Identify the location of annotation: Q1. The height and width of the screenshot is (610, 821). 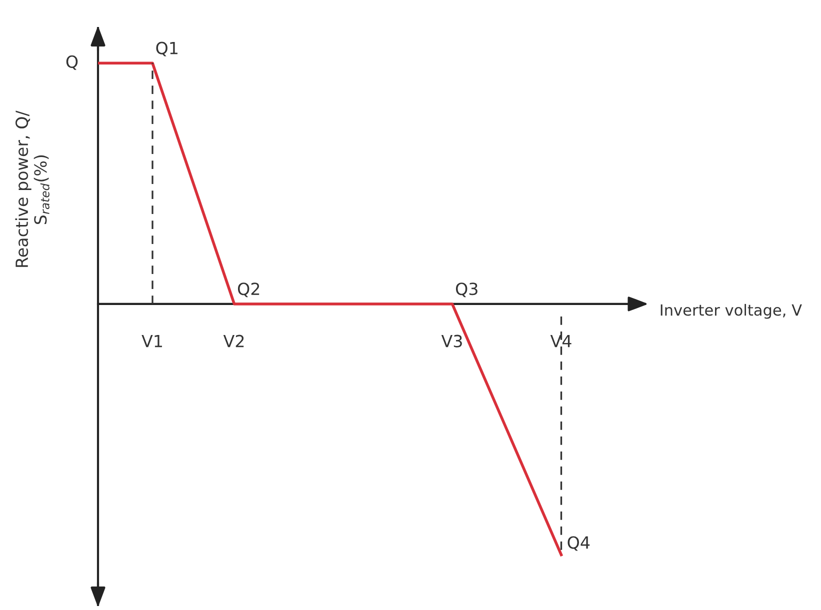
(167, 49).